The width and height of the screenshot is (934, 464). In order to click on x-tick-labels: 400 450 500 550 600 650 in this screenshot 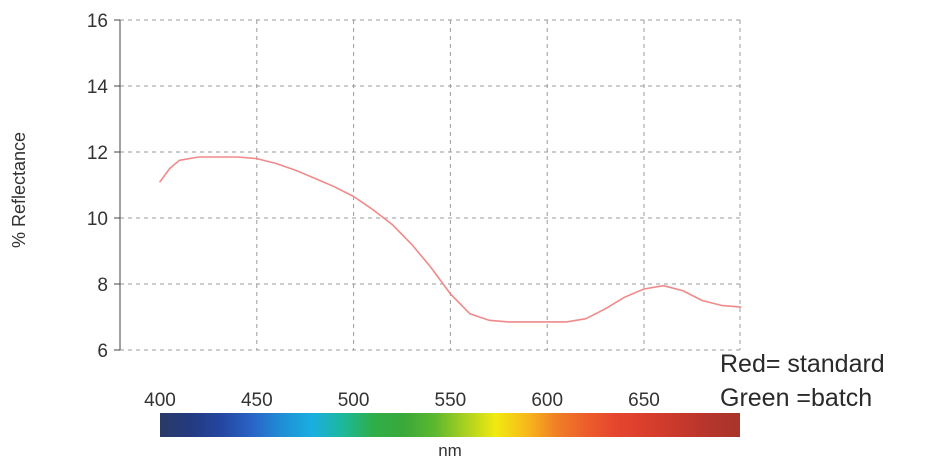, I will do `click(402, 400)`.